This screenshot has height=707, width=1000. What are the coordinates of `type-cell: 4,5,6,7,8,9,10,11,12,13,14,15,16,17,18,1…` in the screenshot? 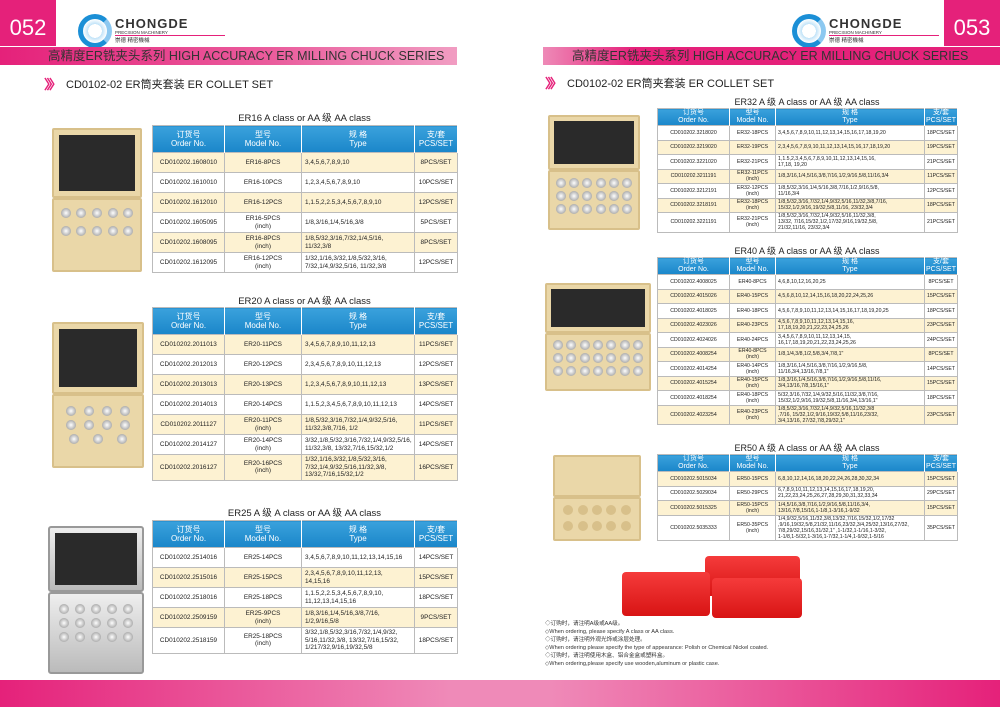 It's located at (850, 311).